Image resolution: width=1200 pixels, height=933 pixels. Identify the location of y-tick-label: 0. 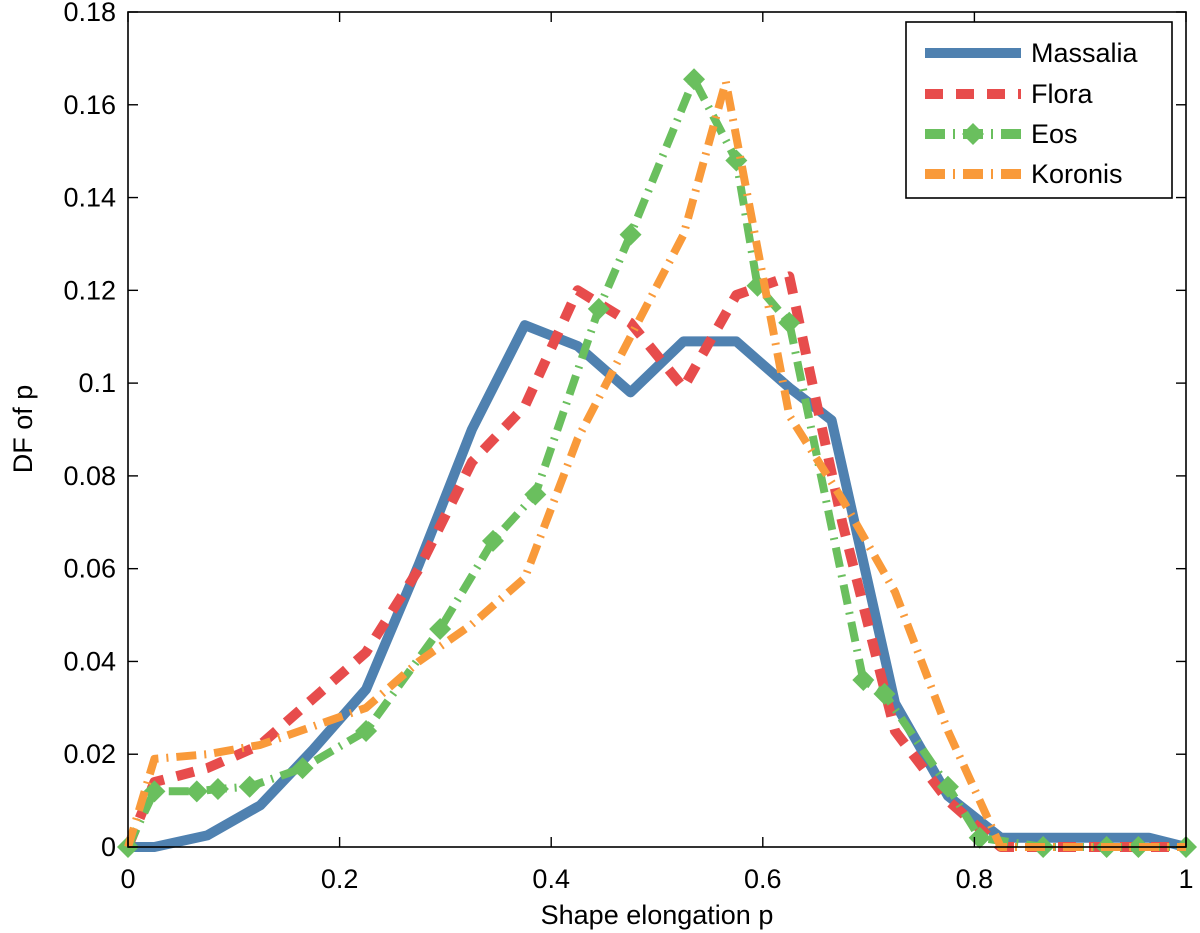
(108, 847).